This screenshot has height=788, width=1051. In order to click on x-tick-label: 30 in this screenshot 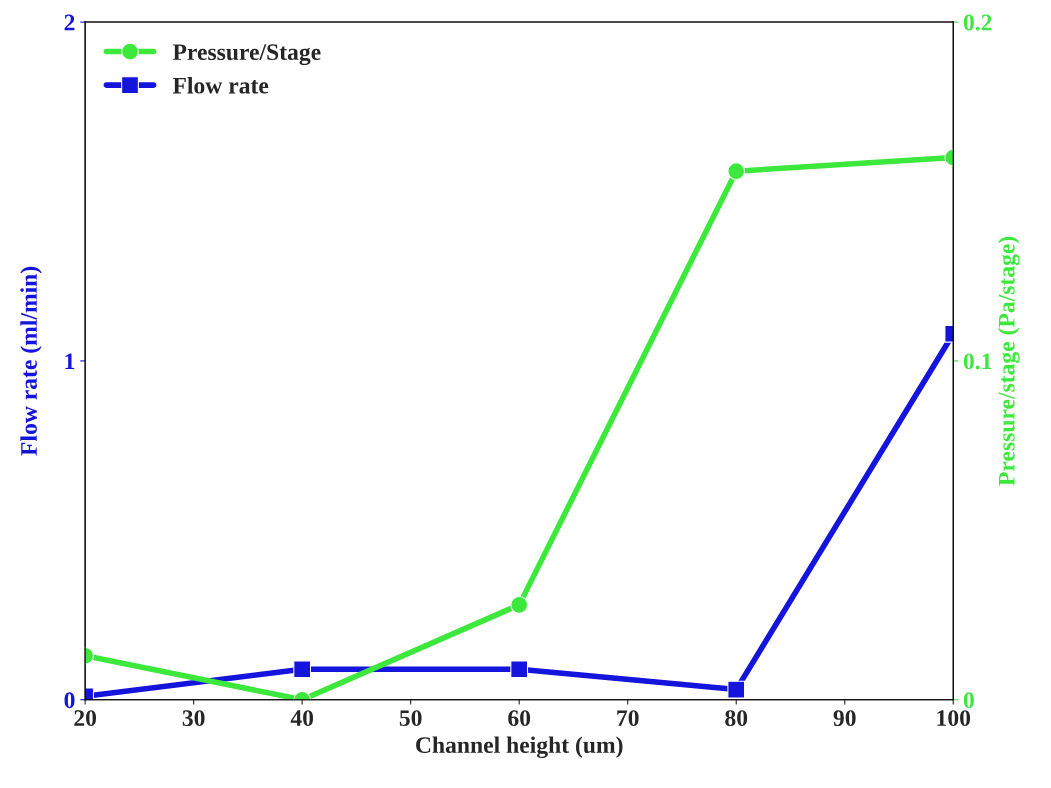, I will do `click(193, 718)`.